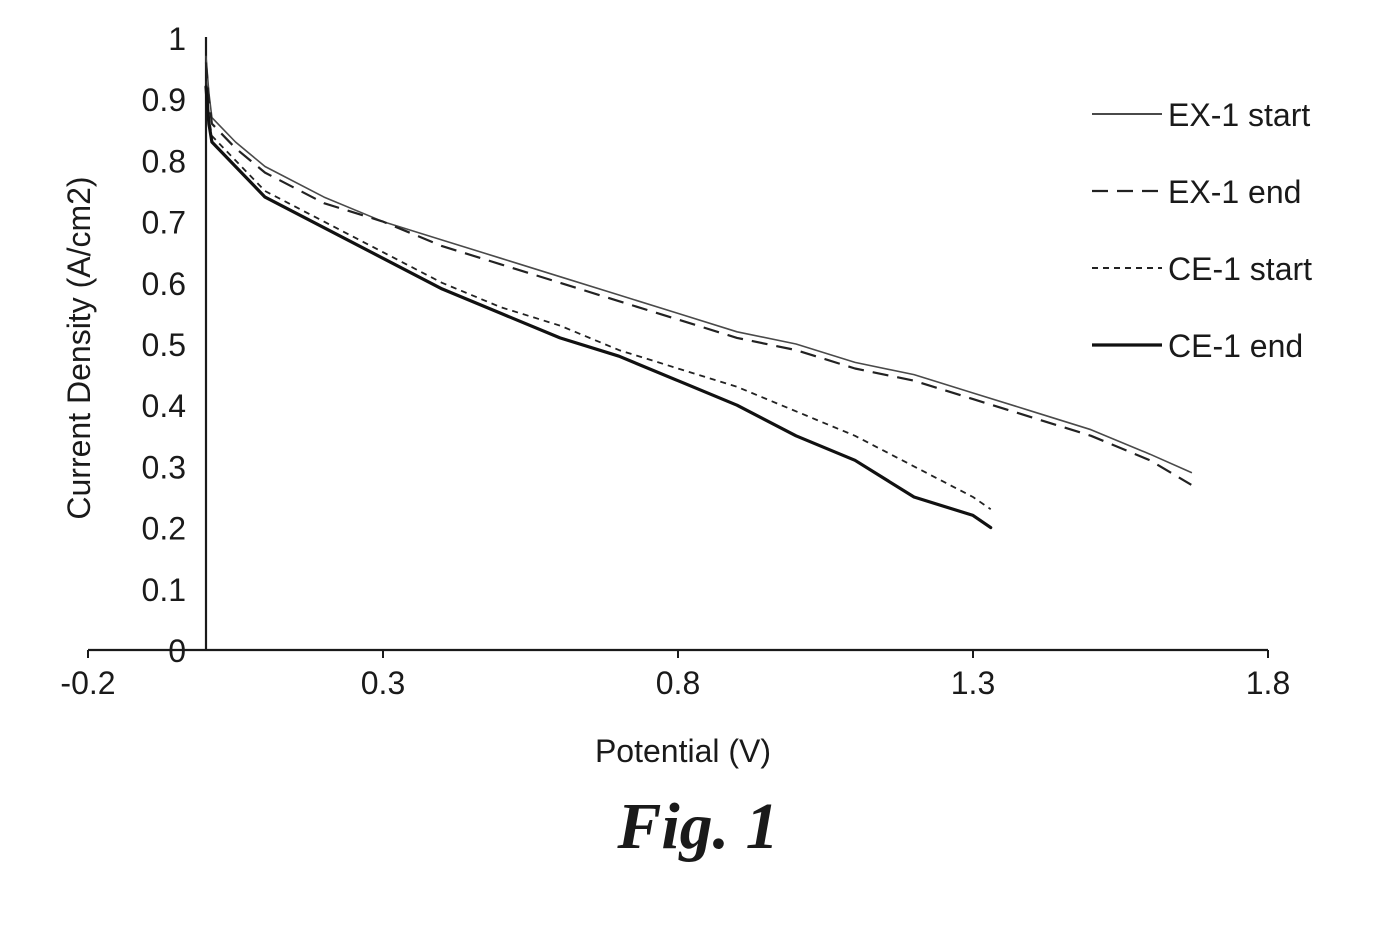  Describe the element at coordinates (164, 284) in the screenshot. I see `y-tick-label: 0.6` at that location.